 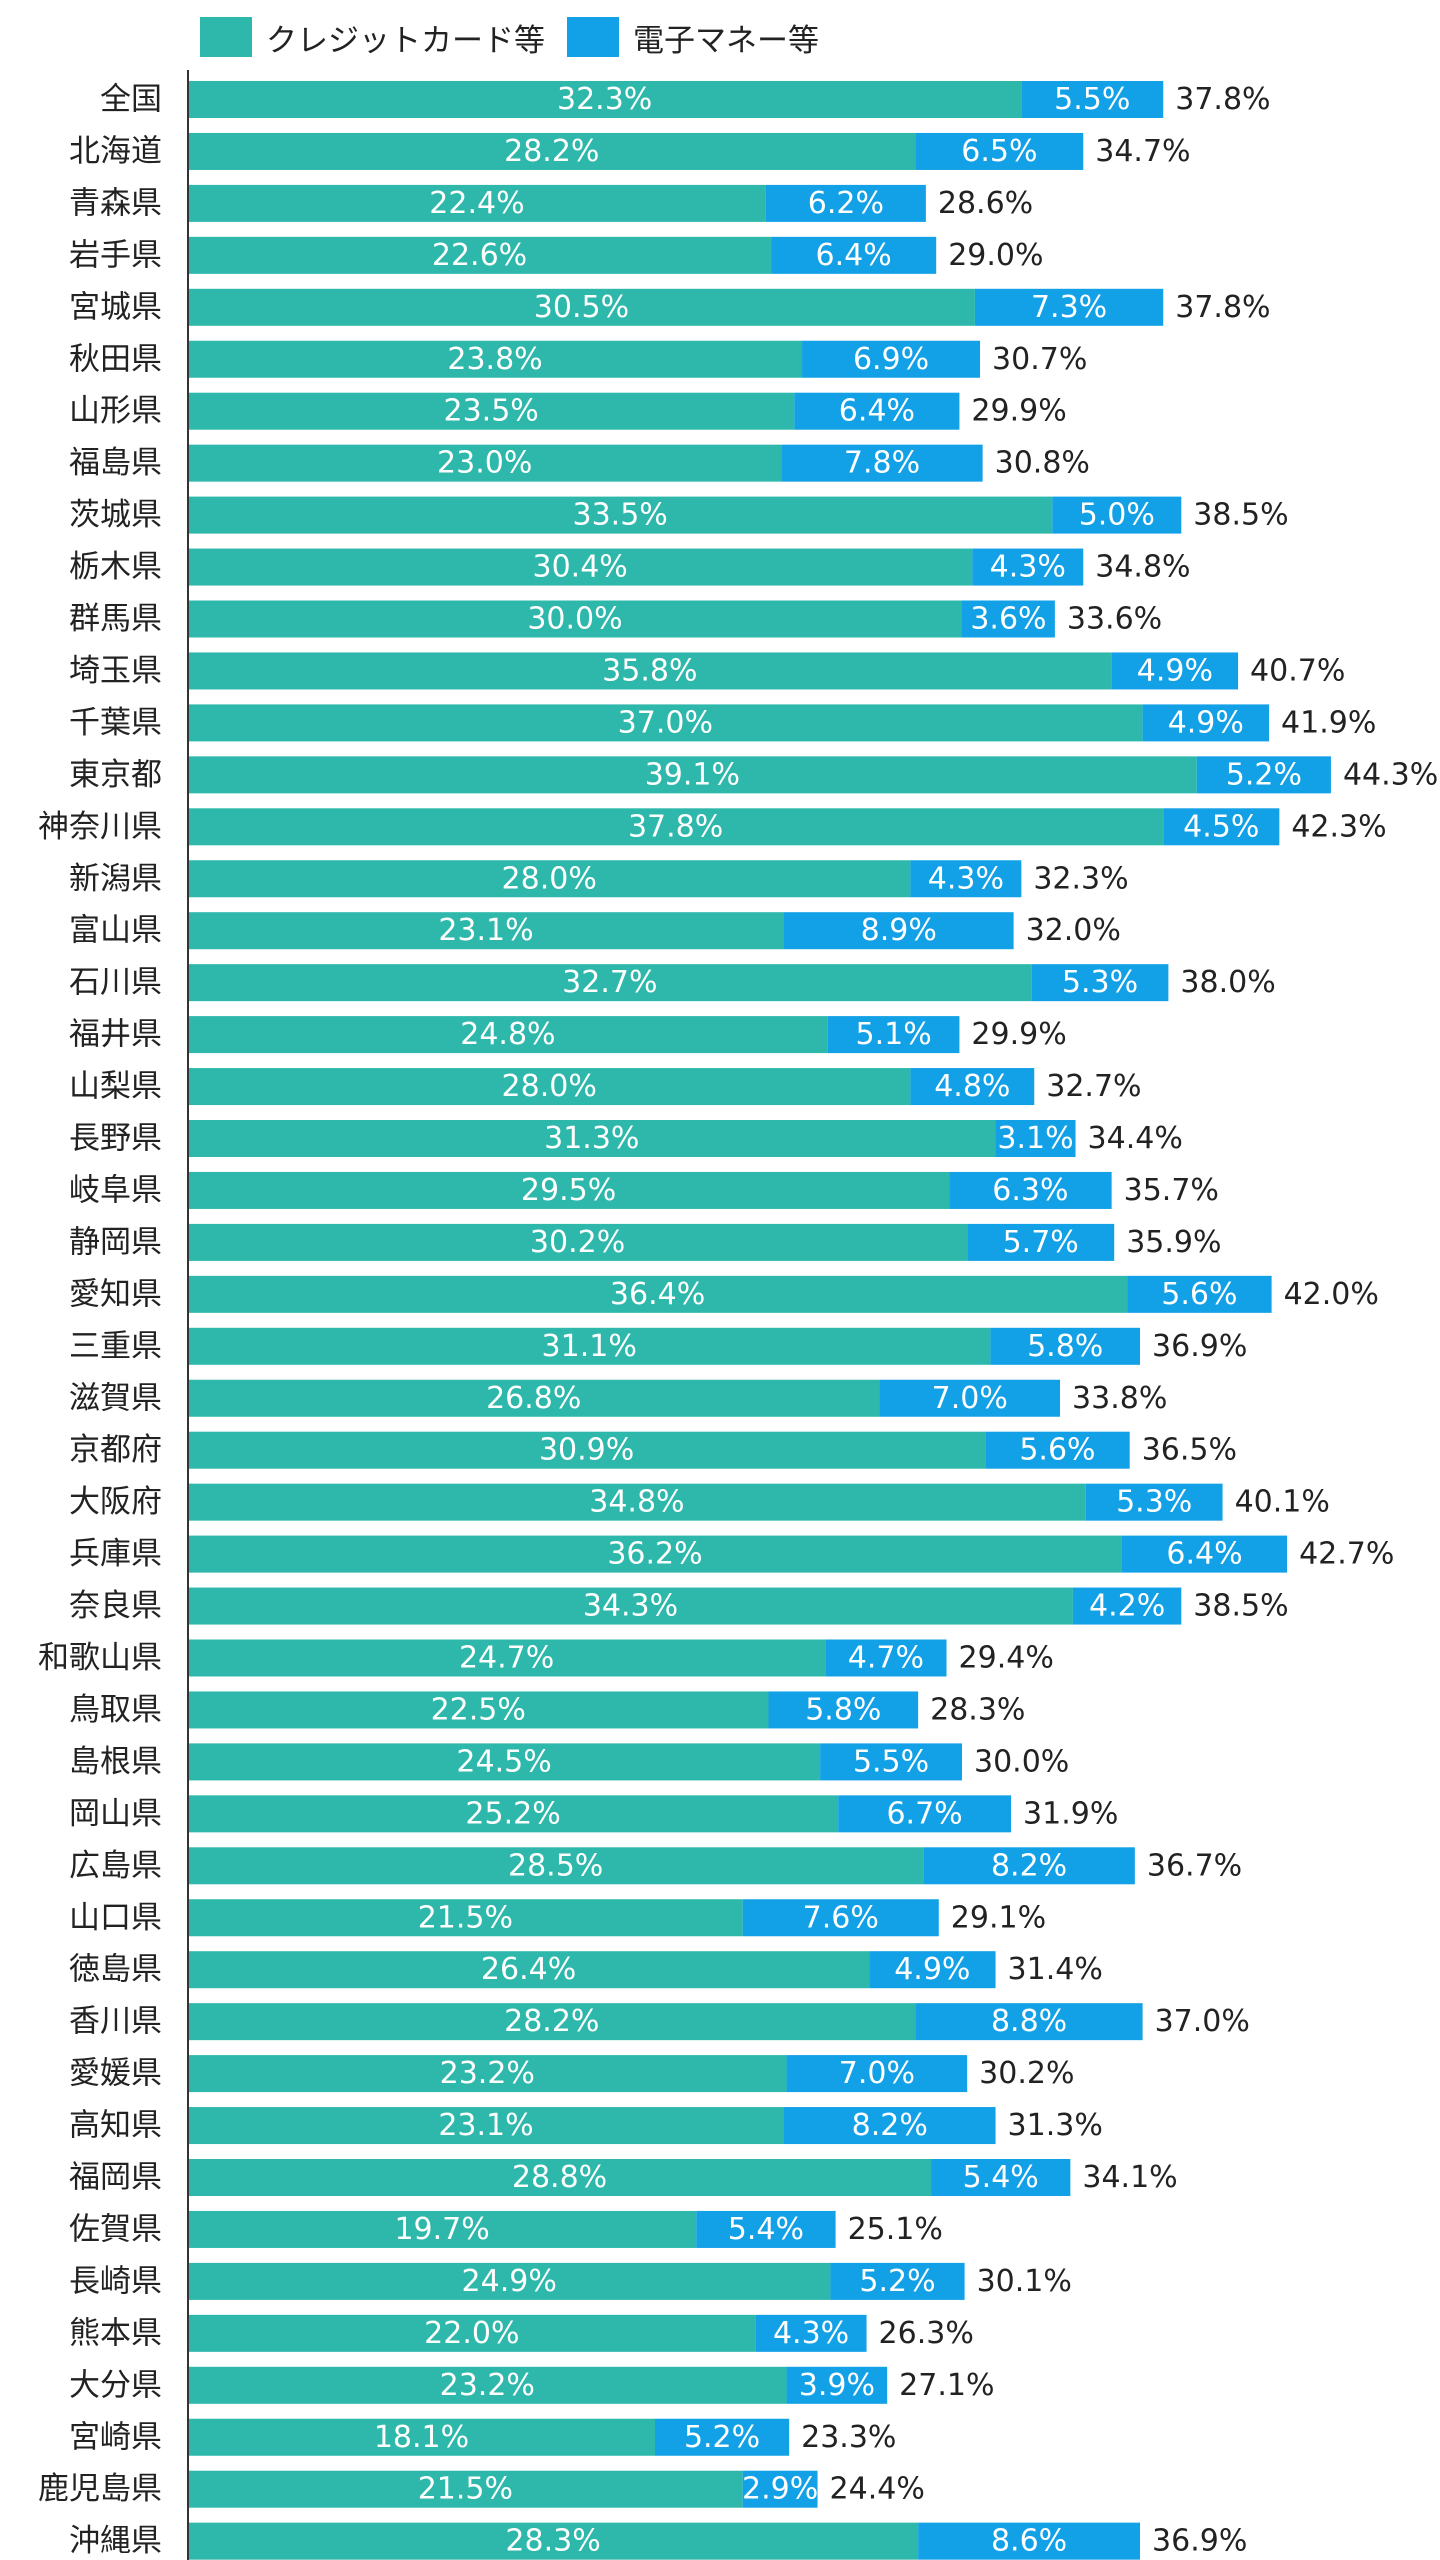 I want to click on total-label: 32.0%, so click(x=1073, y=930).